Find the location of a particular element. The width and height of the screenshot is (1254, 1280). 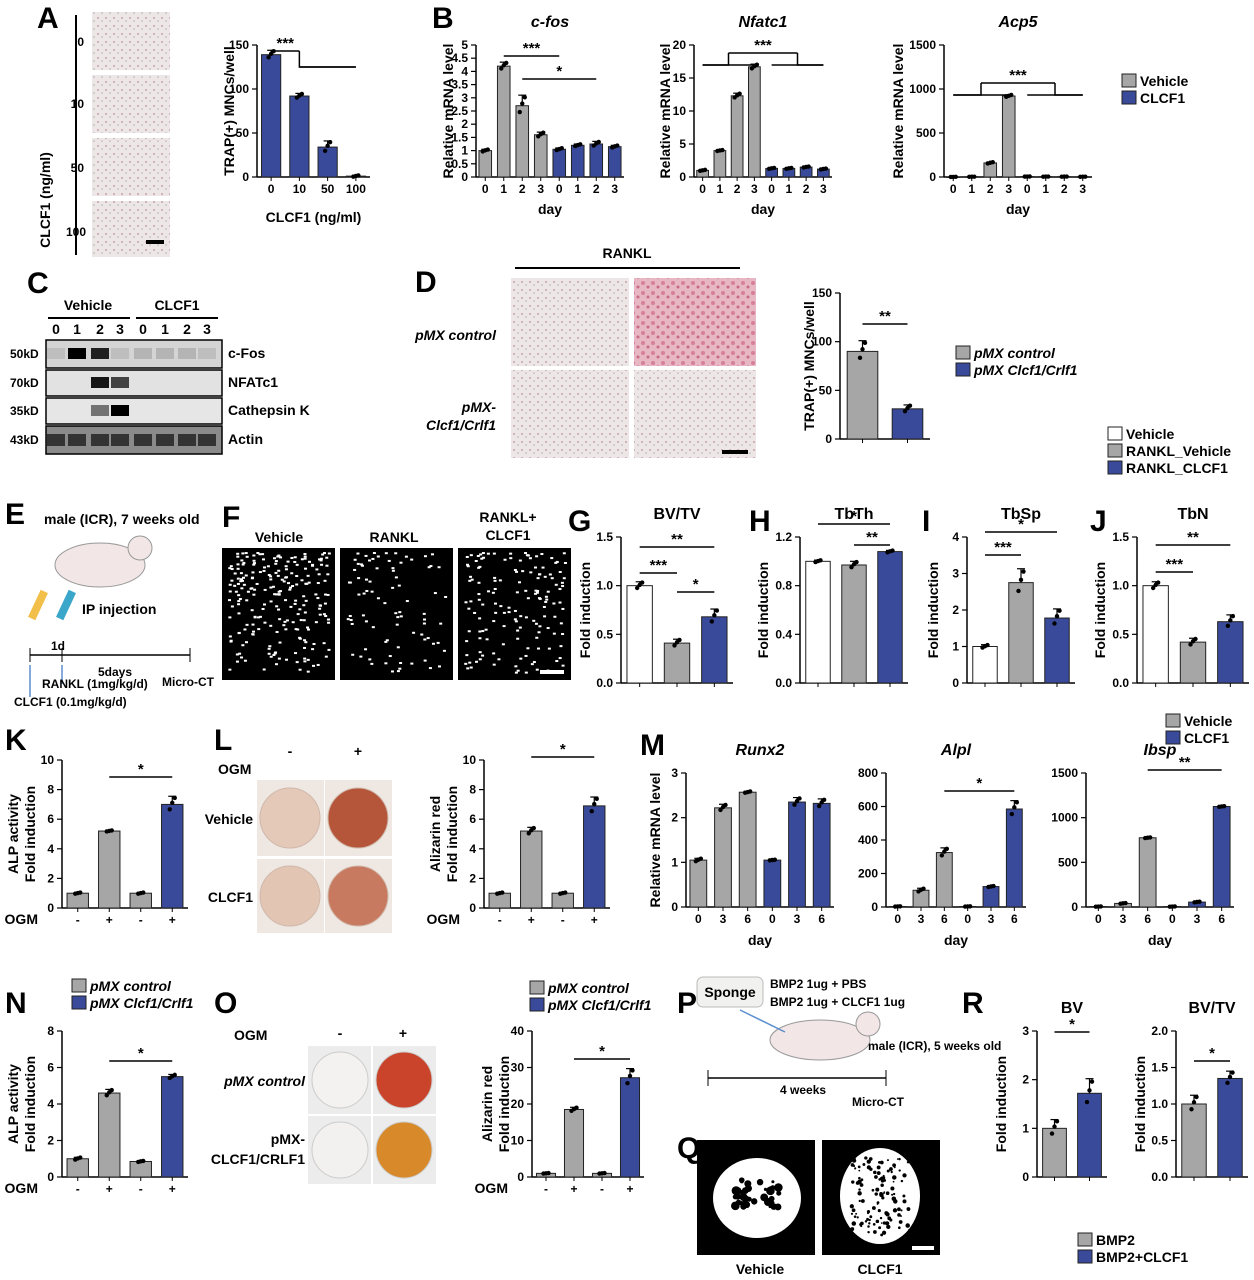

y-tick-label: 800 is located at coordinates (868, 773).